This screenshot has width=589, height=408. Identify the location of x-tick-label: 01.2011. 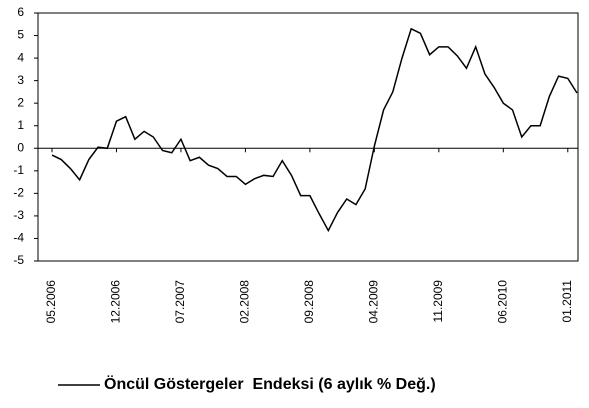
(567, 301).